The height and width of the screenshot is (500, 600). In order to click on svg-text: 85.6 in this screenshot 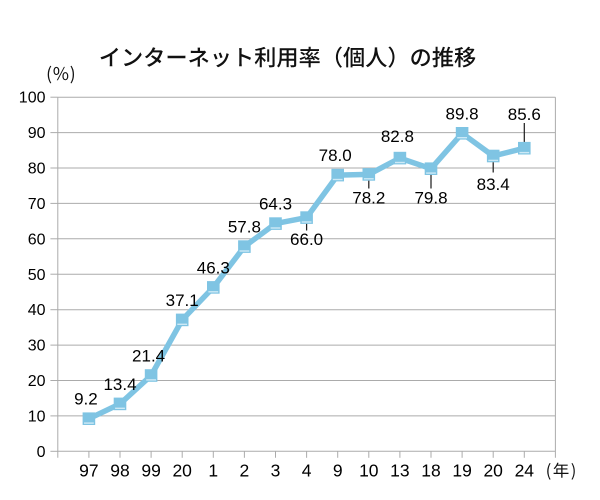, I will do `click(524, 114)`.